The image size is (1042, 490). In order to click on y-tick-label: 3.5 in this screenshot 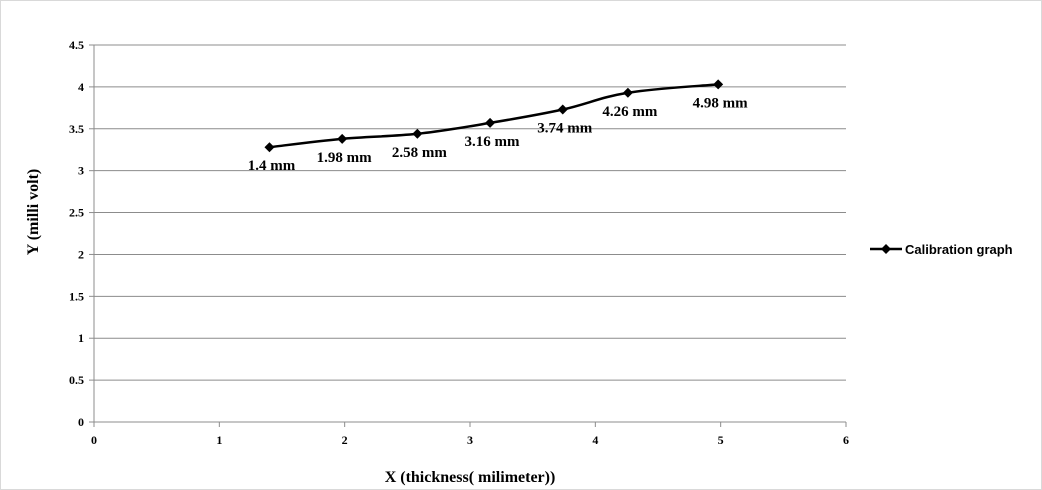, I will do `click(76, 129)`.